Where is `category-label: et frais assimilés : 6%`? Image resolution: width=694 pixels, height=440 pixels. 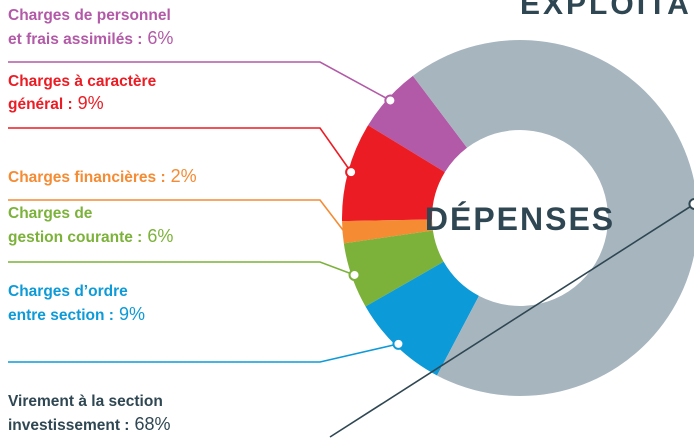 category-label: et frais assimilés : 6% is located at coordinates (90, 38).